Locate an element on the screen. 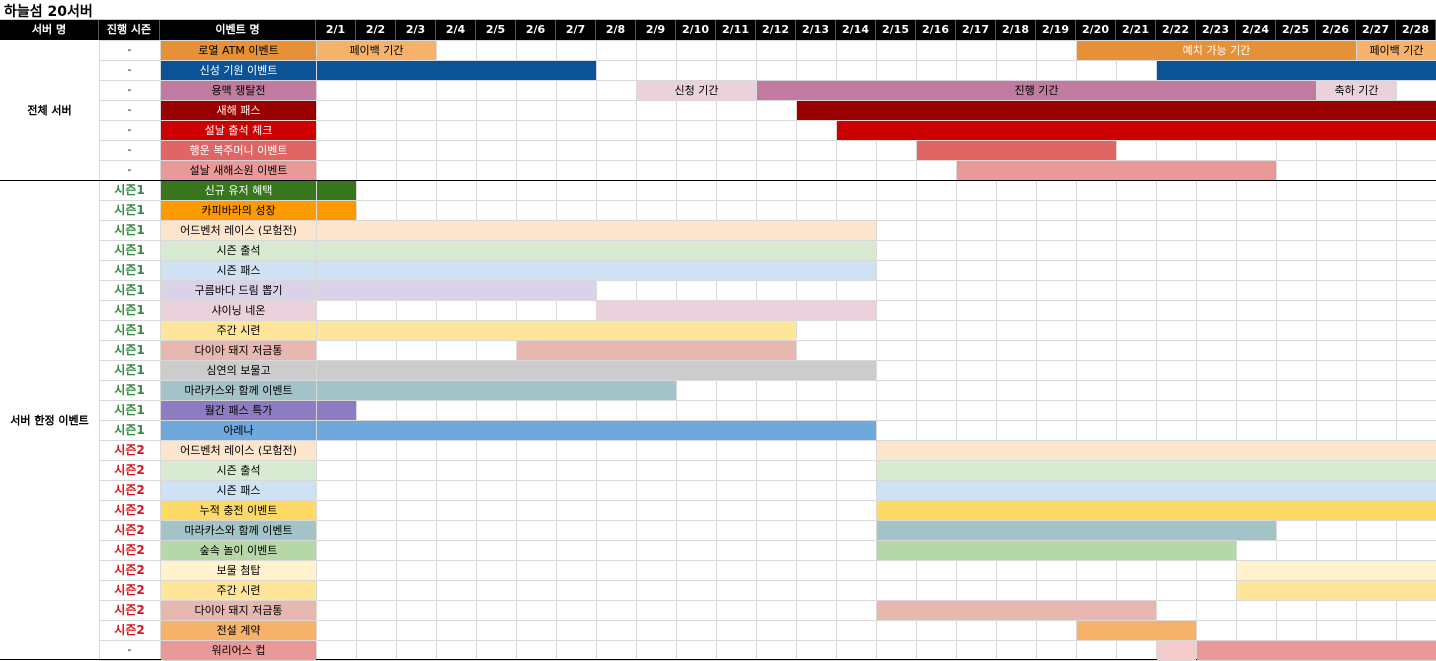 Image resolution: width=1436 pixels, height=661 pixels. date-header: 2/25 is located at coordinates (1296, 30).